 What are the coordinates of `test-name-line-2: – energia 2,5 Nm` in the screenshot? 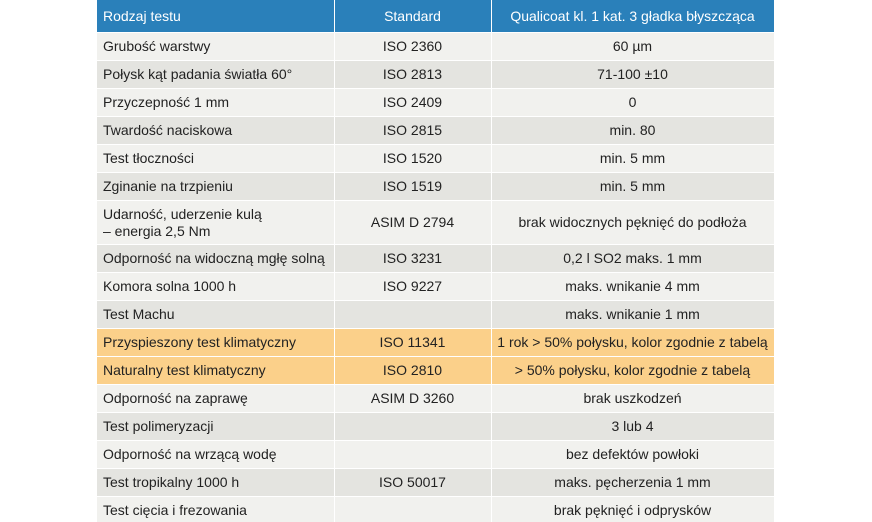 It's located at (157, 230).